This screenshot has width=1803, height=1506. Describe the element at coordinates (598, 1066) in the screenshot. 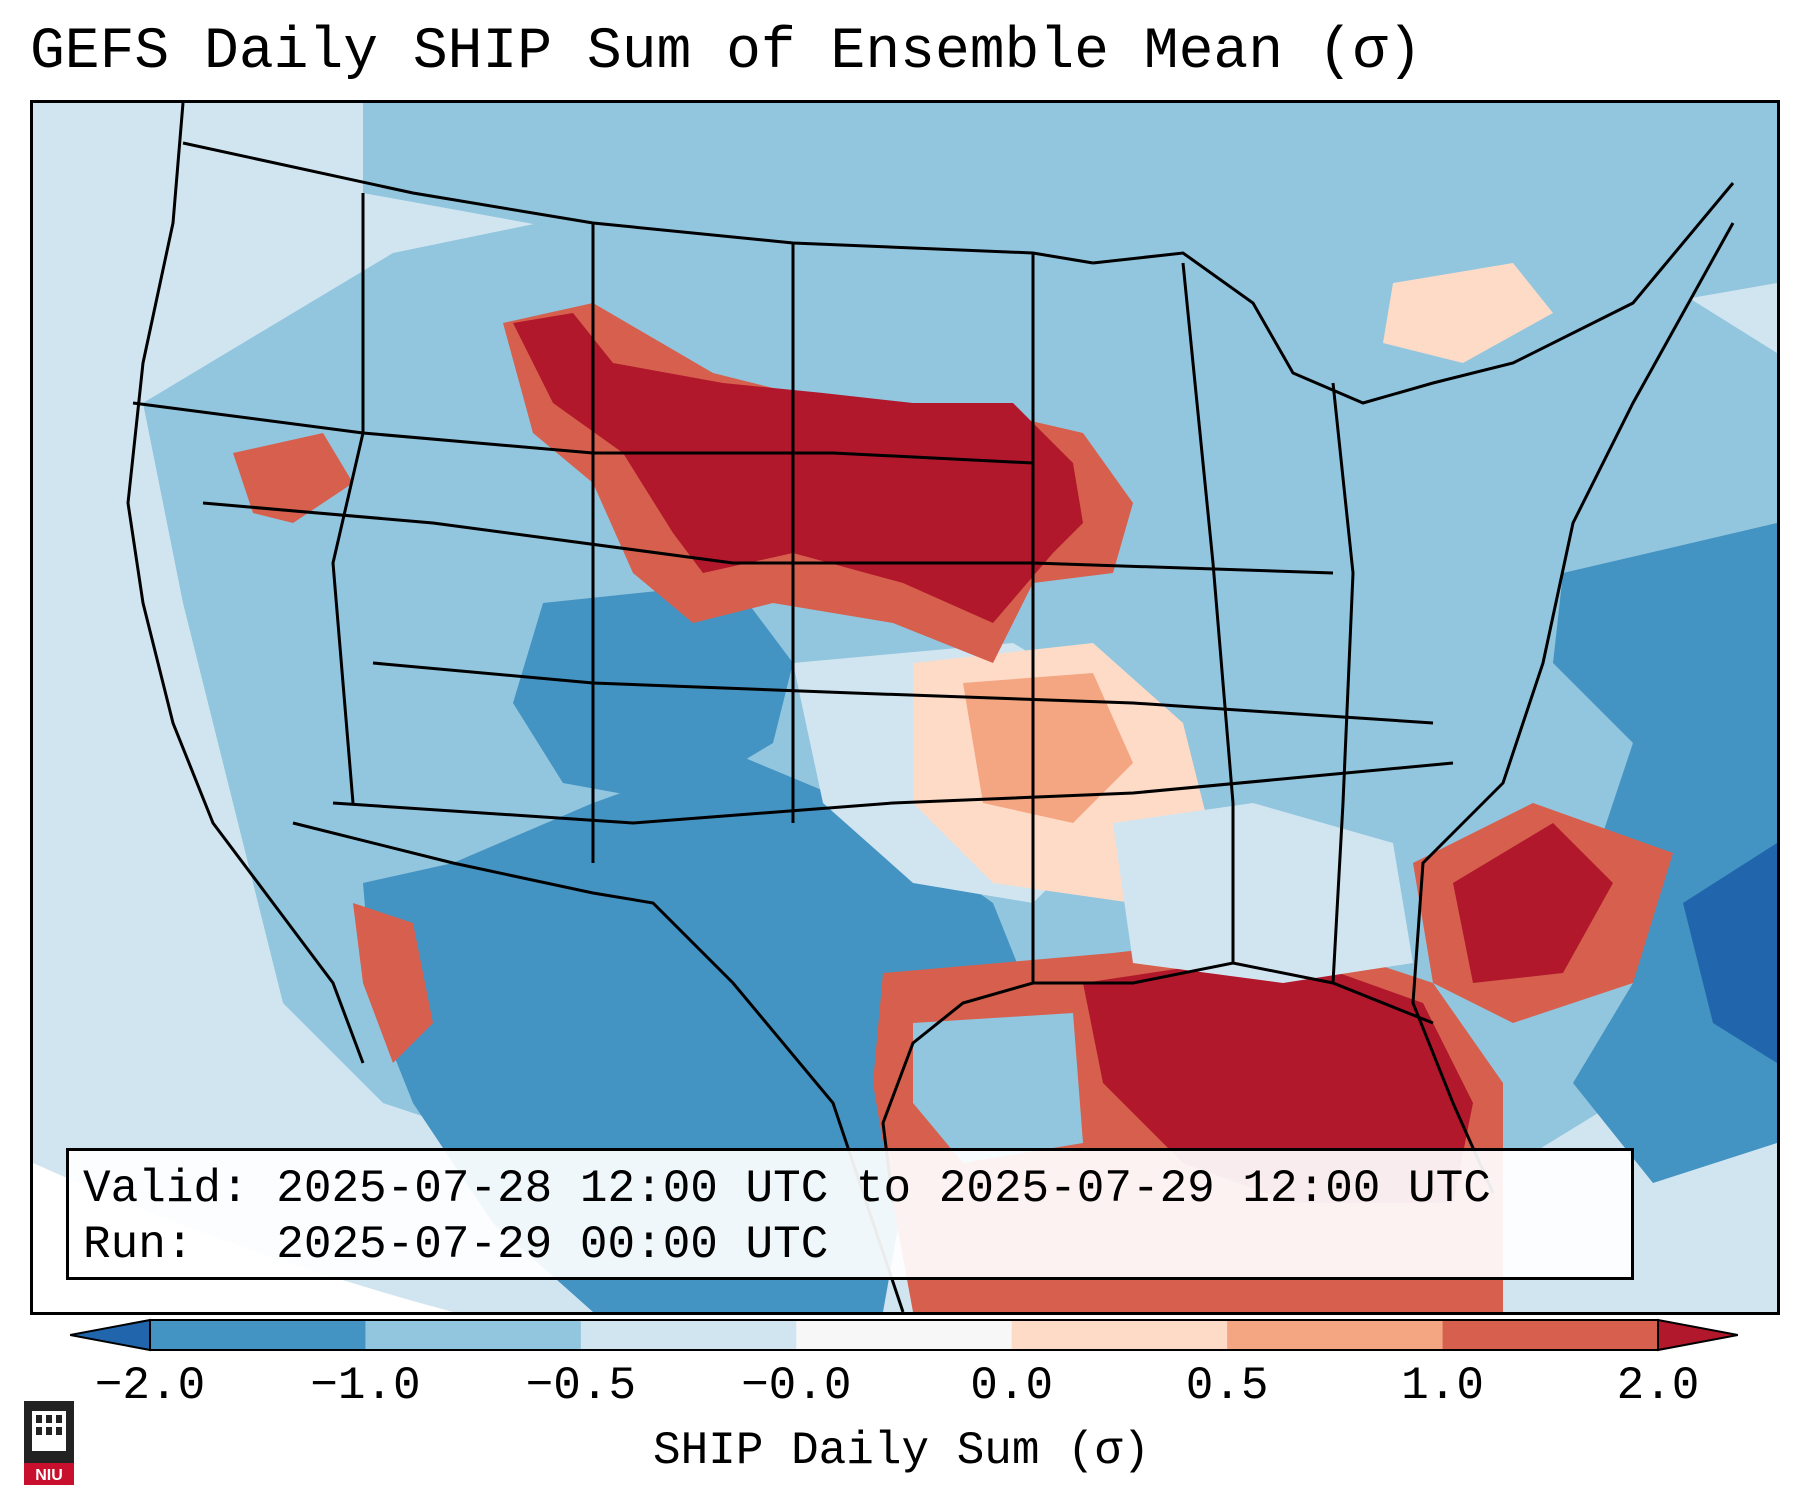

I see `mexico-border` at that location.